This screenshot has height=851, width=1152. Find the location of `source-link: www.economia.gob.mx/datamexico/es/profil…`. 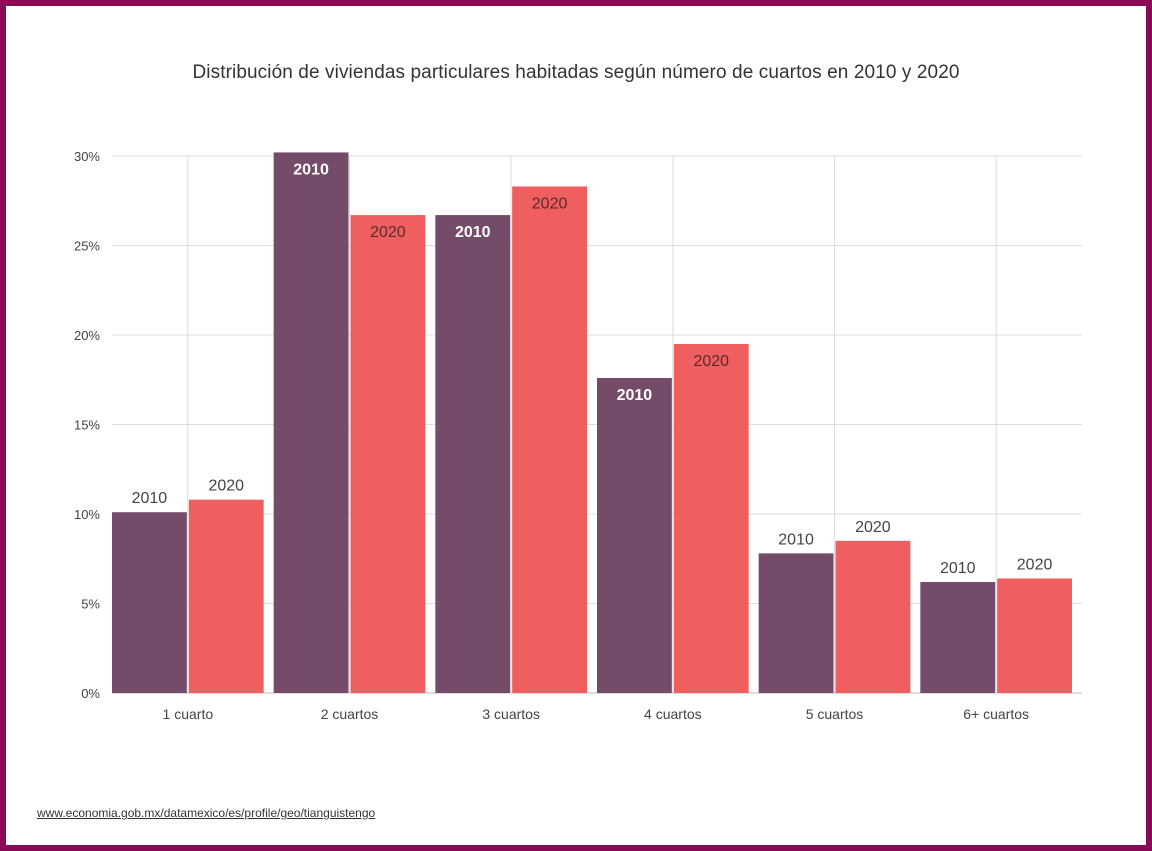

source-link: www.economia.gob.mx/datamexico/es/profil… is located at coordinates (206, 813).